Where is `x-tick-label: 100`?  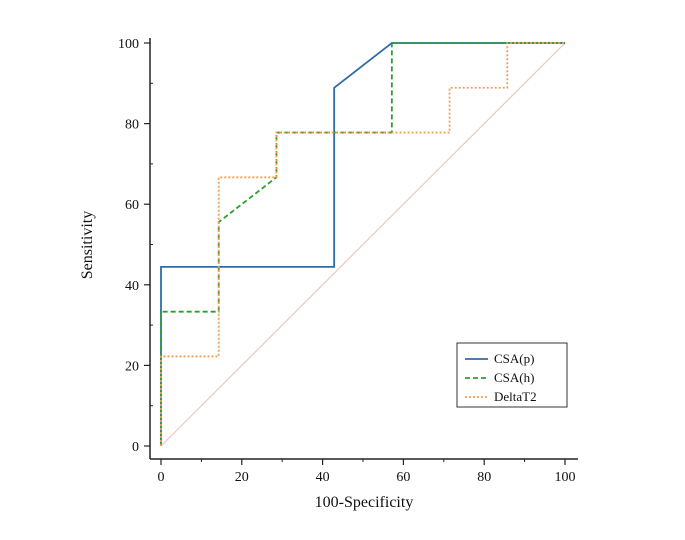 x-tick-label: 100 is located at coordinates (565, 477).